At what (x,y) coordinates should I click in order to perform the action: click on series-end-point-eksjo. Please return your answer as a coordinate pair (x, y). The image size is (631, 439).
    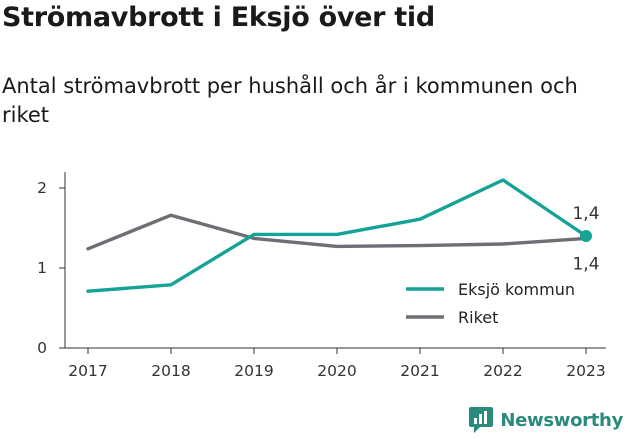
    Looking at the image, I should click on (586, 236).